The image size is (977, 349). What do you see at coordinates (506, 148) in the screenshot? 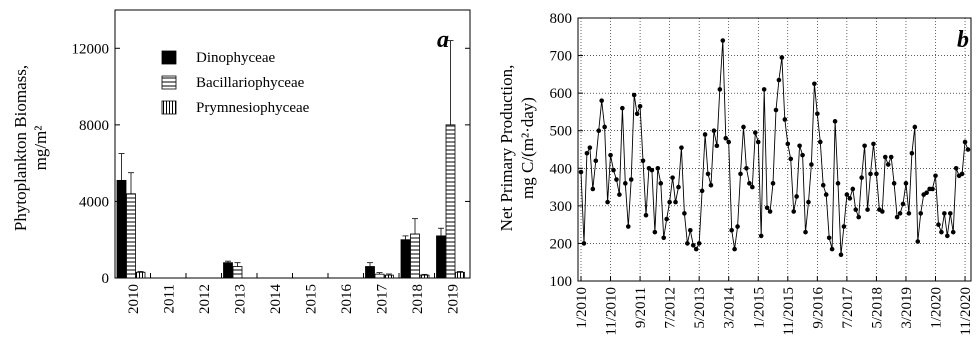
I see `panel-b-y-axis-label-line1: Net Primary Production,` at bounding box center [506, 148].